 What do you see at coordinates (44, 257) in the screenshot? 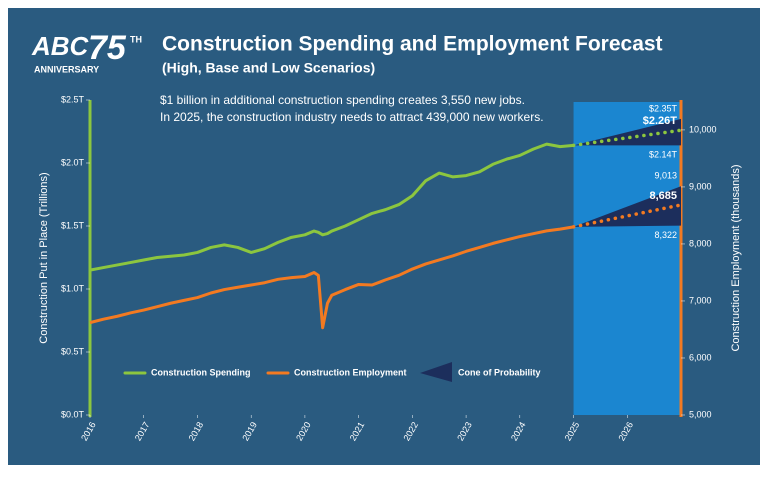
I see `y-axis-label: Construction Put in Place (Trillions)` at bounding box center [44, 257].